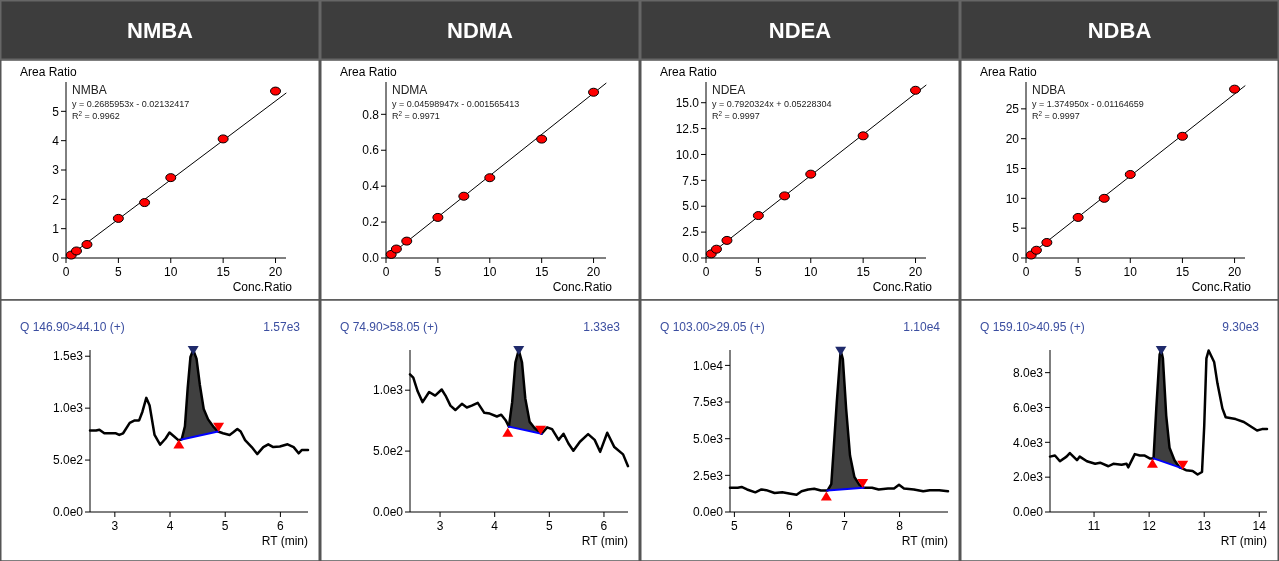 The image size is (1279, 561). What do you see at coordinates (1149, 526) in the screenshot?
I see `x-tick-label: 12` at bounding box center [1149, 526].